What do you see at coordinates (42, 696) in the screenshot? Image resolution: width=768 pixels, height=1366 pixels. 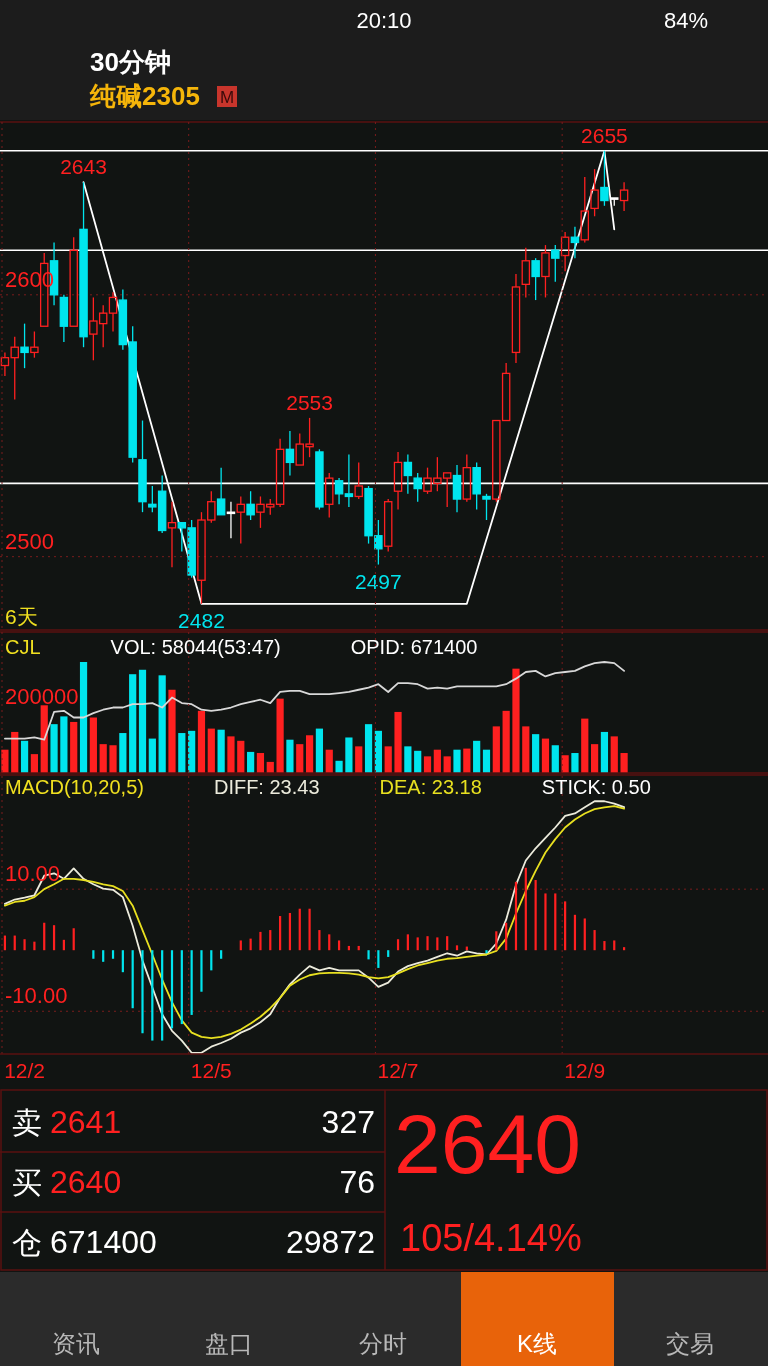 I see `annotation: 200000` at bounding box center [42, 696].